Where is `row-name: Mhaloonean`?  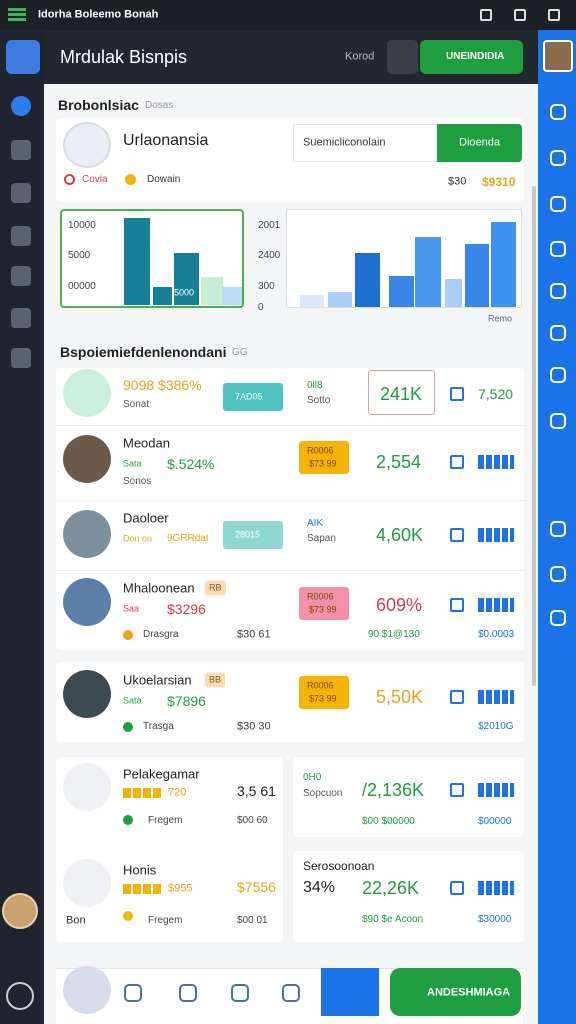 row-name: Mhaloonean is located at coordinates (159, 588).